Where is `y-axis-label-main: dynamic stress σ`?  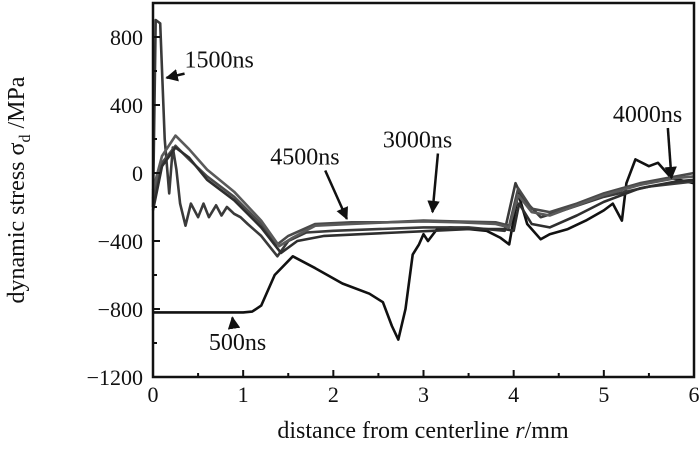
y-axis-label-main: dynamic stress σ is located at coordinates (17, 222).